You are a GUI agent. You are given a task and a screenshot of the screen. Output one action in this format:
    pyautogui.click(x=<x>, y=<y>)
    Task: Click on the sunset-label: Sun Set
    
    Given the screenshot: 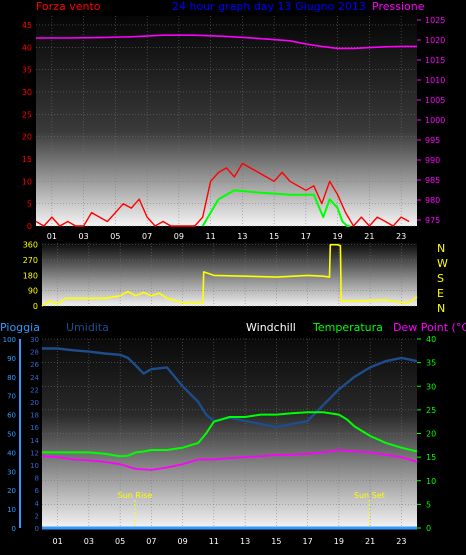 What is the action you would take?
    pyautogui.click(x=369, y=495)
    